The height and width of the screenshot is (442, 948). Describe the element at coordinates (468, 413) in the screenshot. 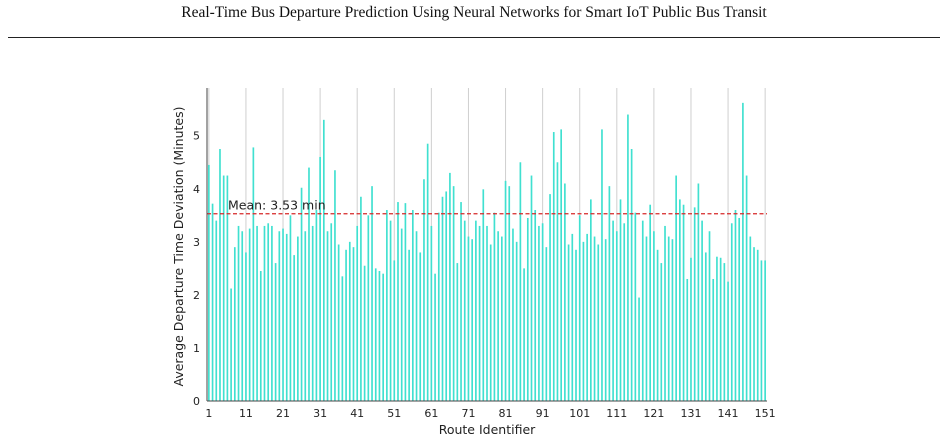

I see `x-tick-label: 71` at that location.